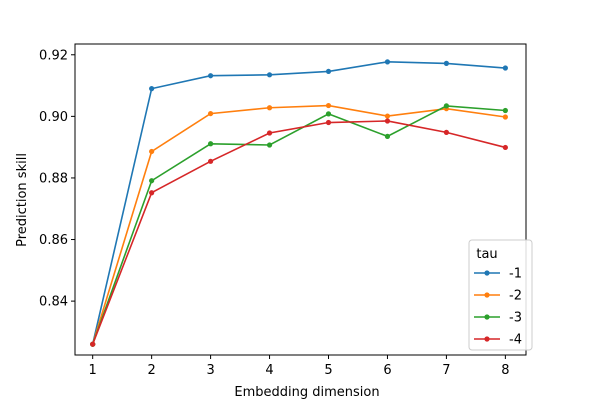  Describe the element at coordinates (53, 117) in the screenshot. I see `y-tick-label: 0.90` at that location.